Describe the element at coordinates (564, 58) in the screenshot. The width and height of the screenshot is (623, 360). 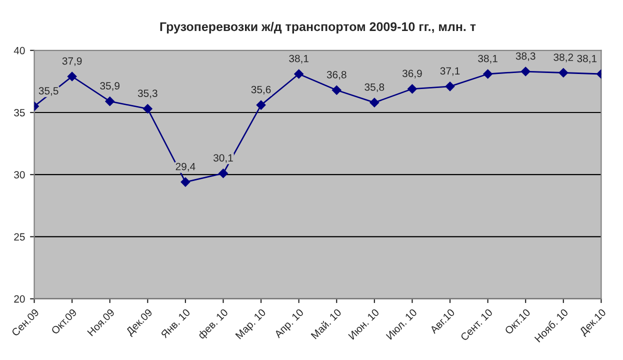
I see `data-label: 38,2` at that location.